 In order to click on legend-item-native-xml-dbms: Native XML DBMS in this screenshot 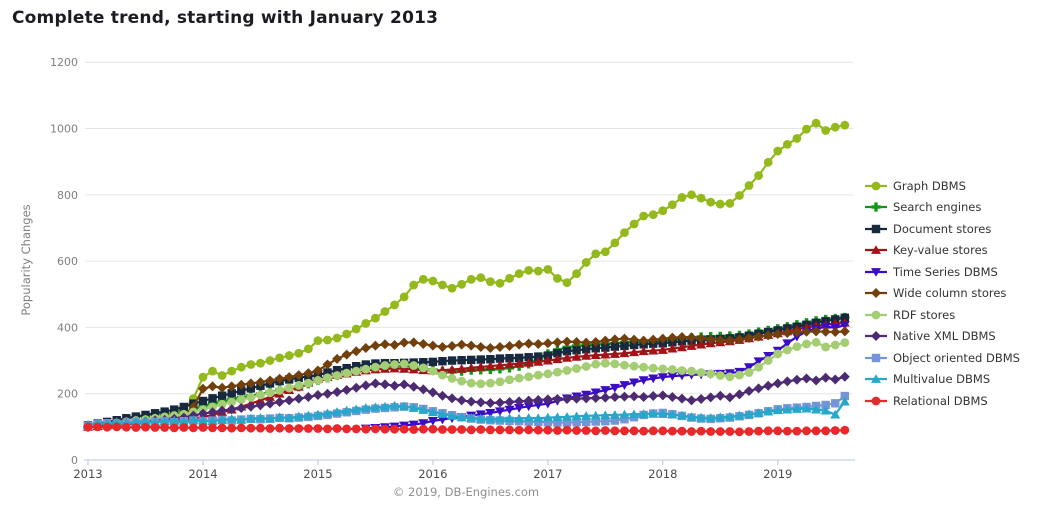, I will do `click(952, 336)`.